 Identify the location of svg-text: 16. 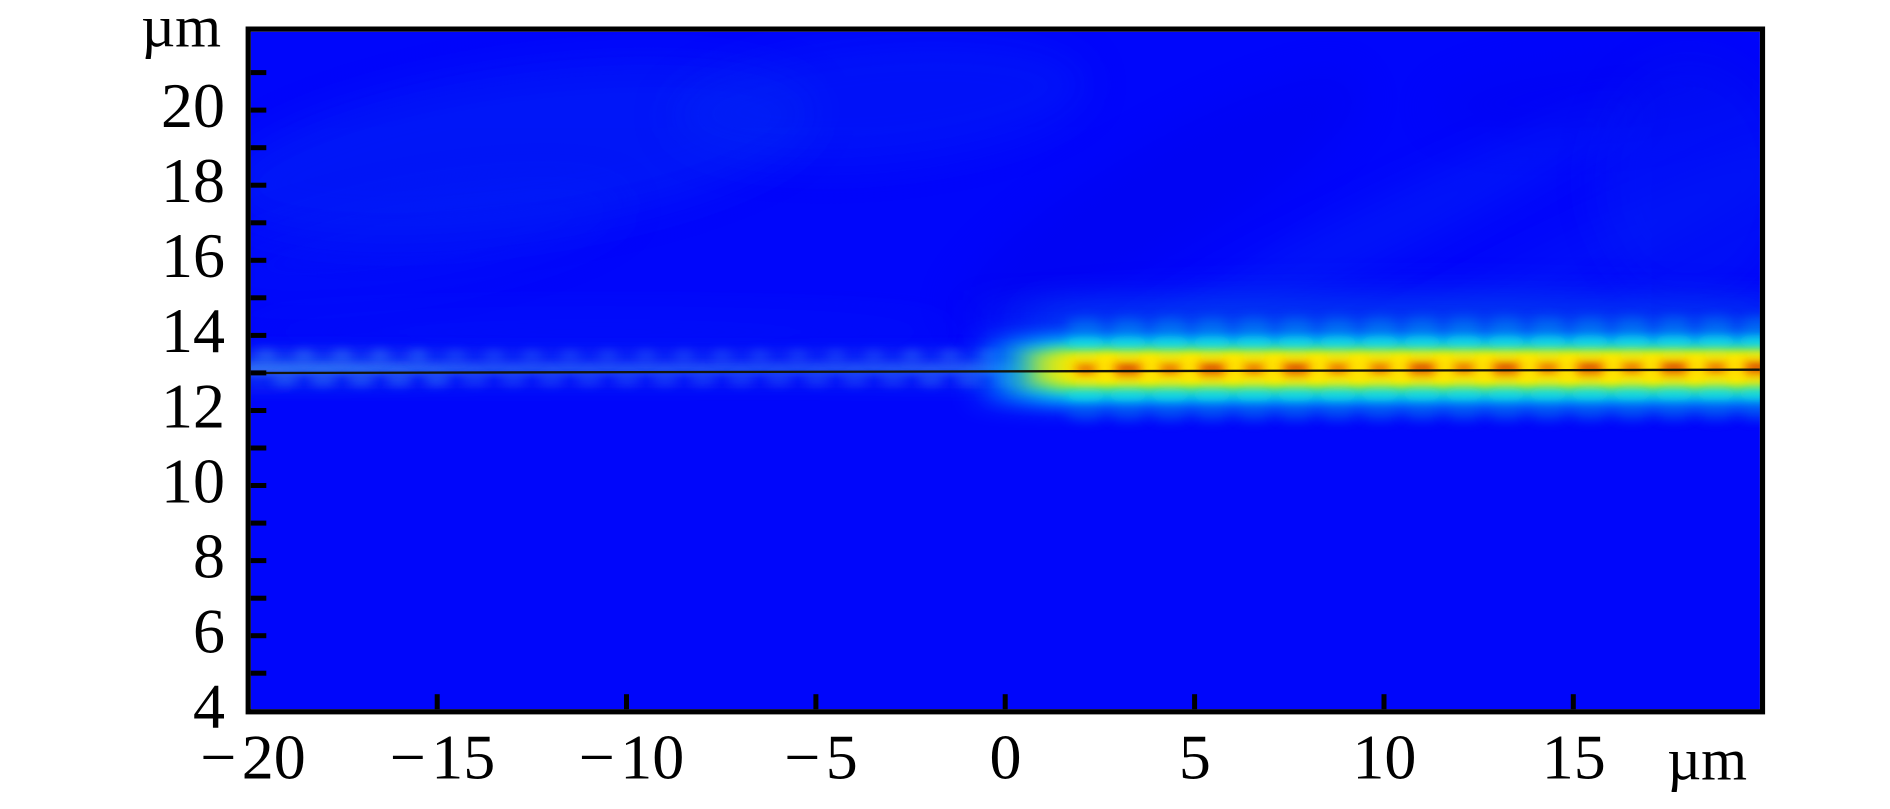
(193, 255).